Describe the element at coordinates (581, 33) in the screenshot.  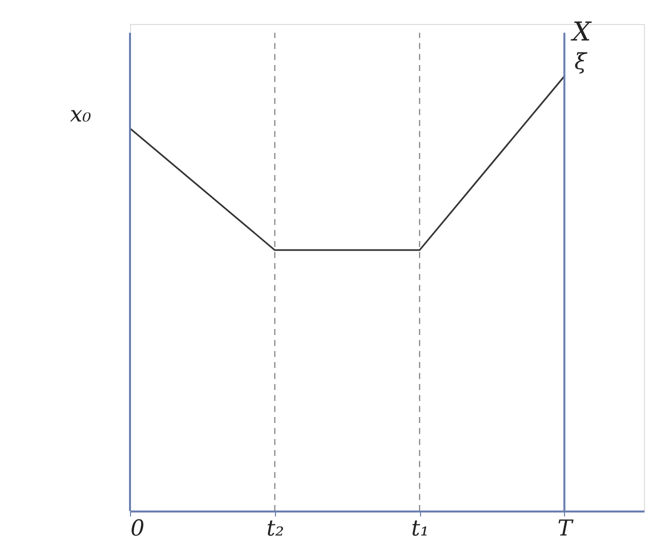
I see `ref-line-label: X` at that location.